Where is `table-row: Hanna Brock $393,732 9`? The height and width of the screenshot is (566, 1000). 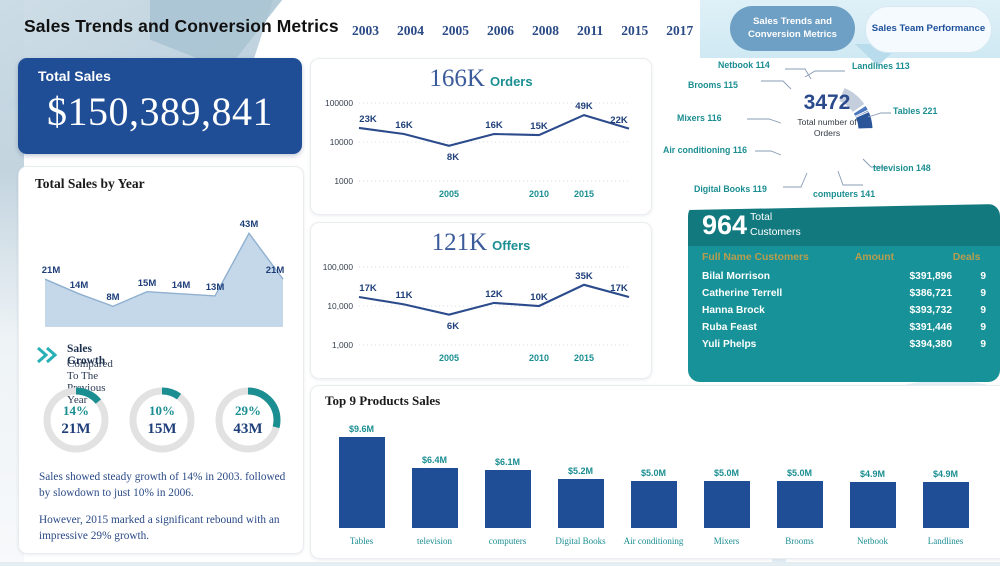 table-row: Hanna Brock $393,732 9 is located at coordinates (844, 310).